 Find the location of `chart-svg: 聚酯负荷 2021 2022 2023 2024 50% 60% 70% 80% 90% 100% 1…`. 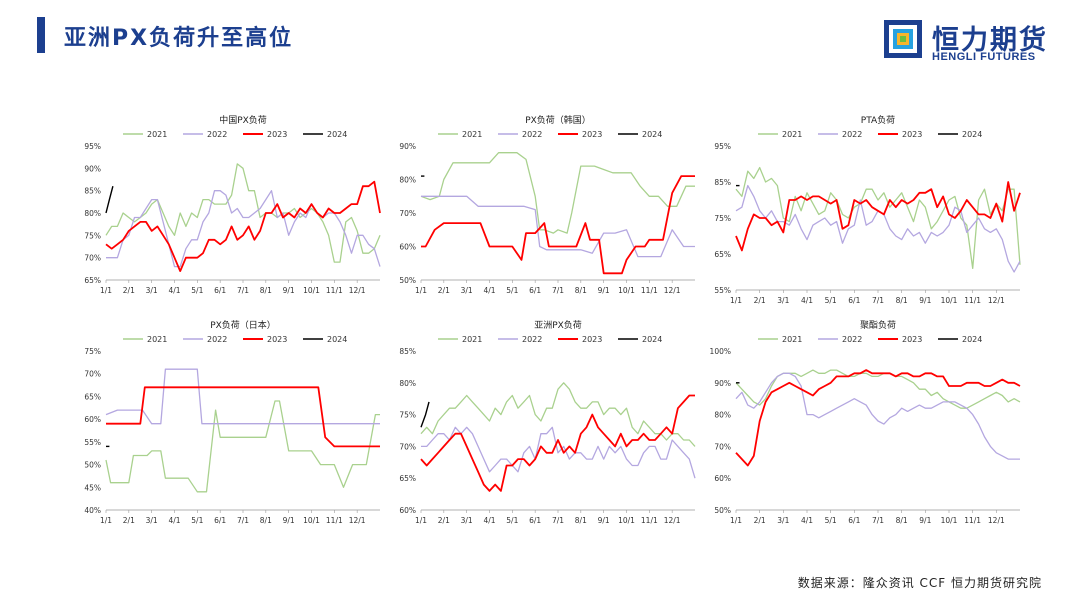

chart-svg: 聚酯负荷 2021 2022 2023 2024 50% 60% 70% 80% 90% 100% 1… is located at coordinates (865, 422).